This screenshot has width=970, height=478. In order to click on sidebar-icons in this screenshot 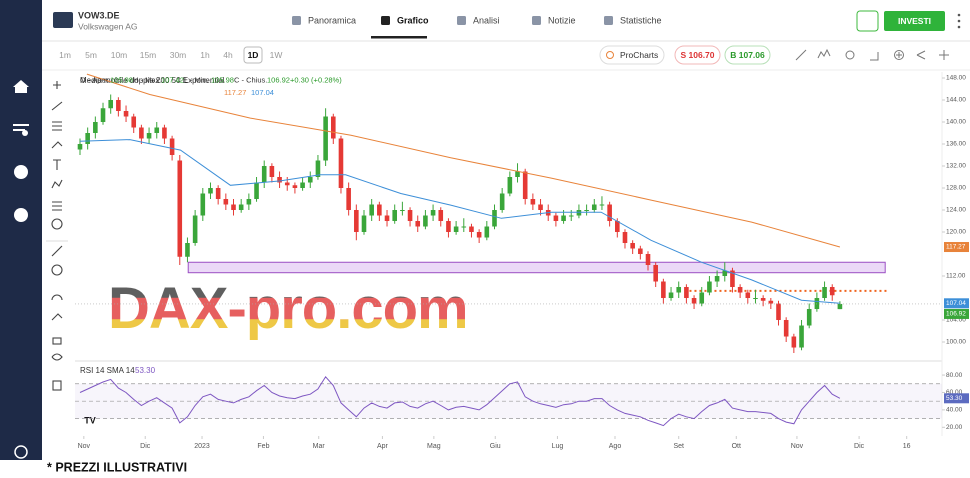, I will do `click(21, 269)`.